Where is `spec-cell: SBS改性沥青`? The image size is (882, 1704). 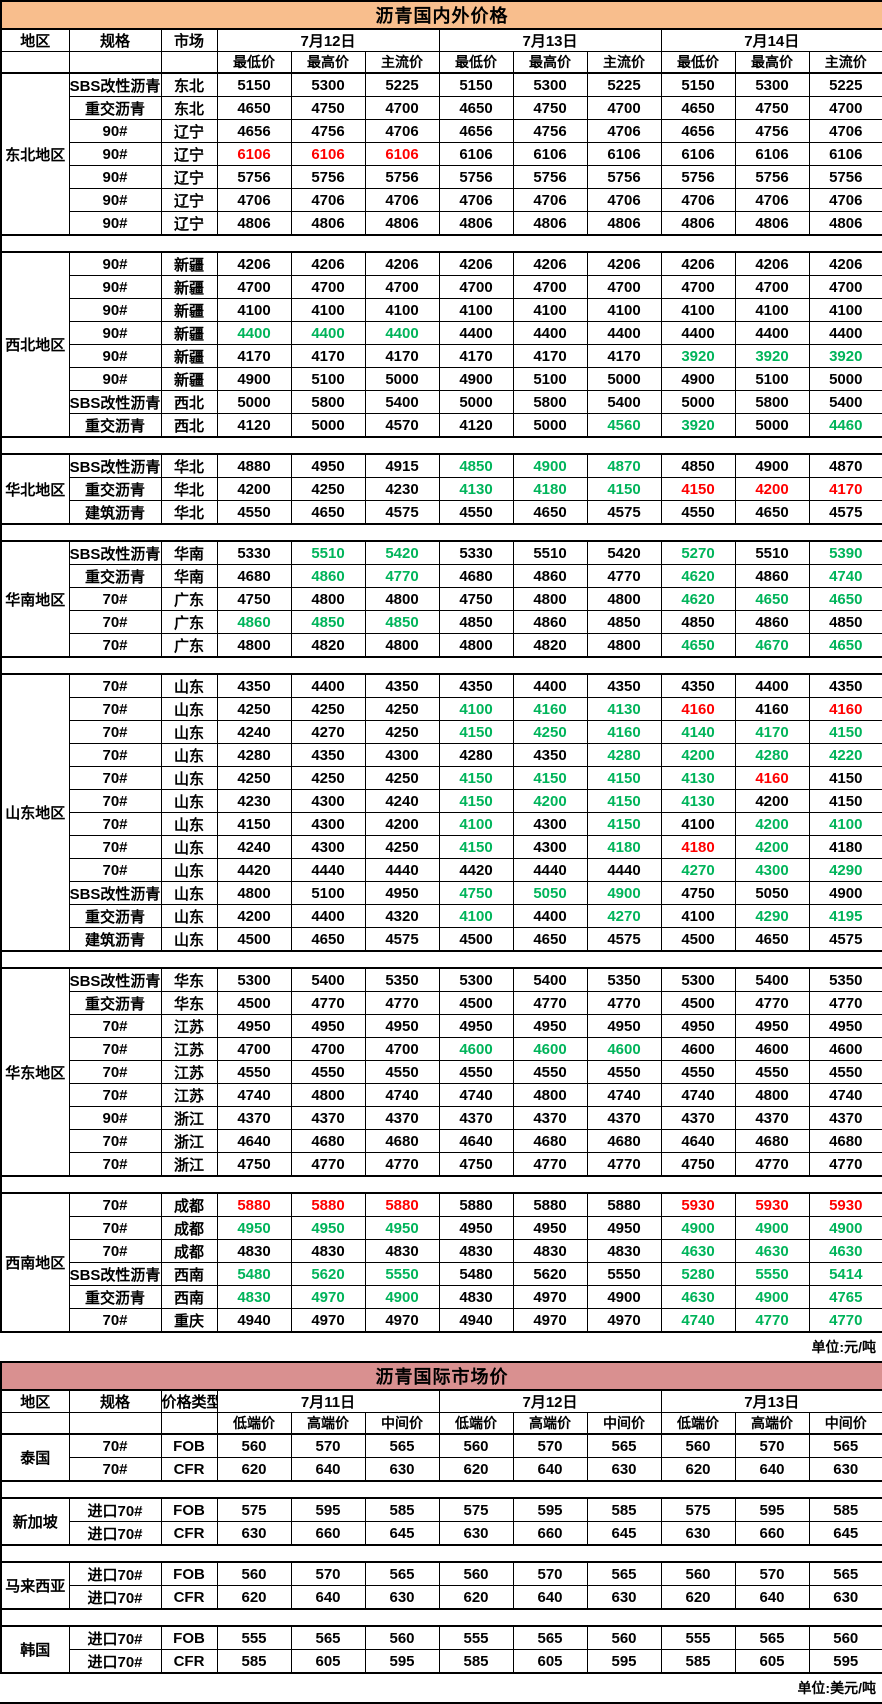 spec-cell: SBS改性沥青 is located at coordinates (115, 402).